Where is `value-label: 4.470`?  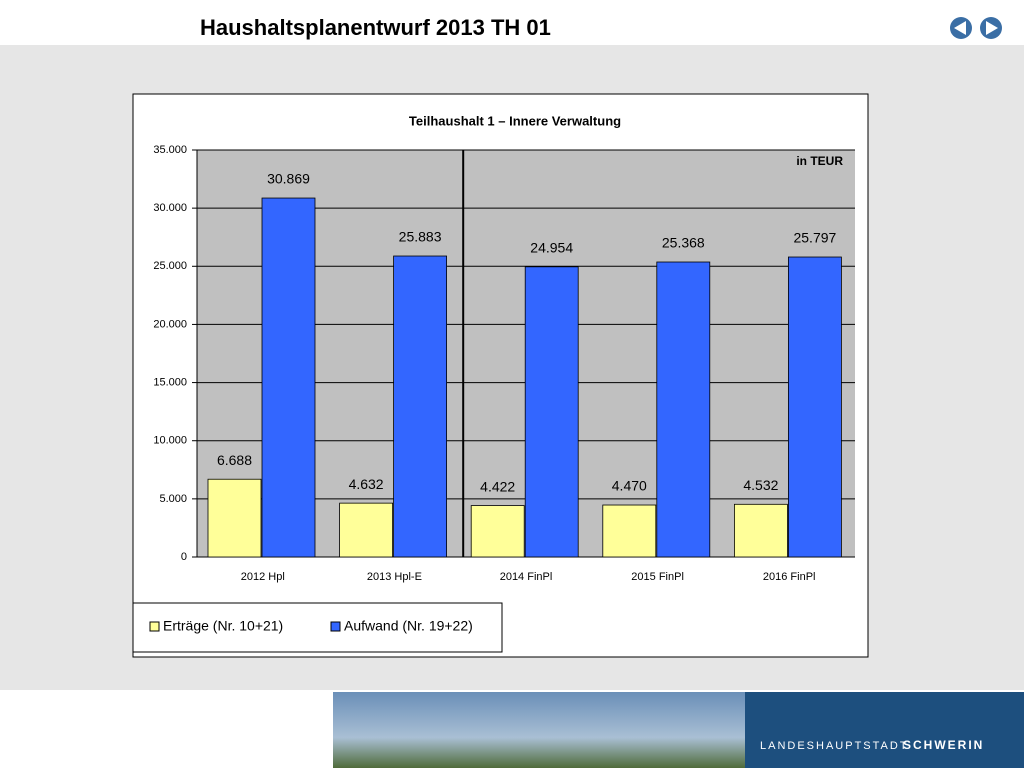
value-label: 4.470 is located at coordinates (629, 486).